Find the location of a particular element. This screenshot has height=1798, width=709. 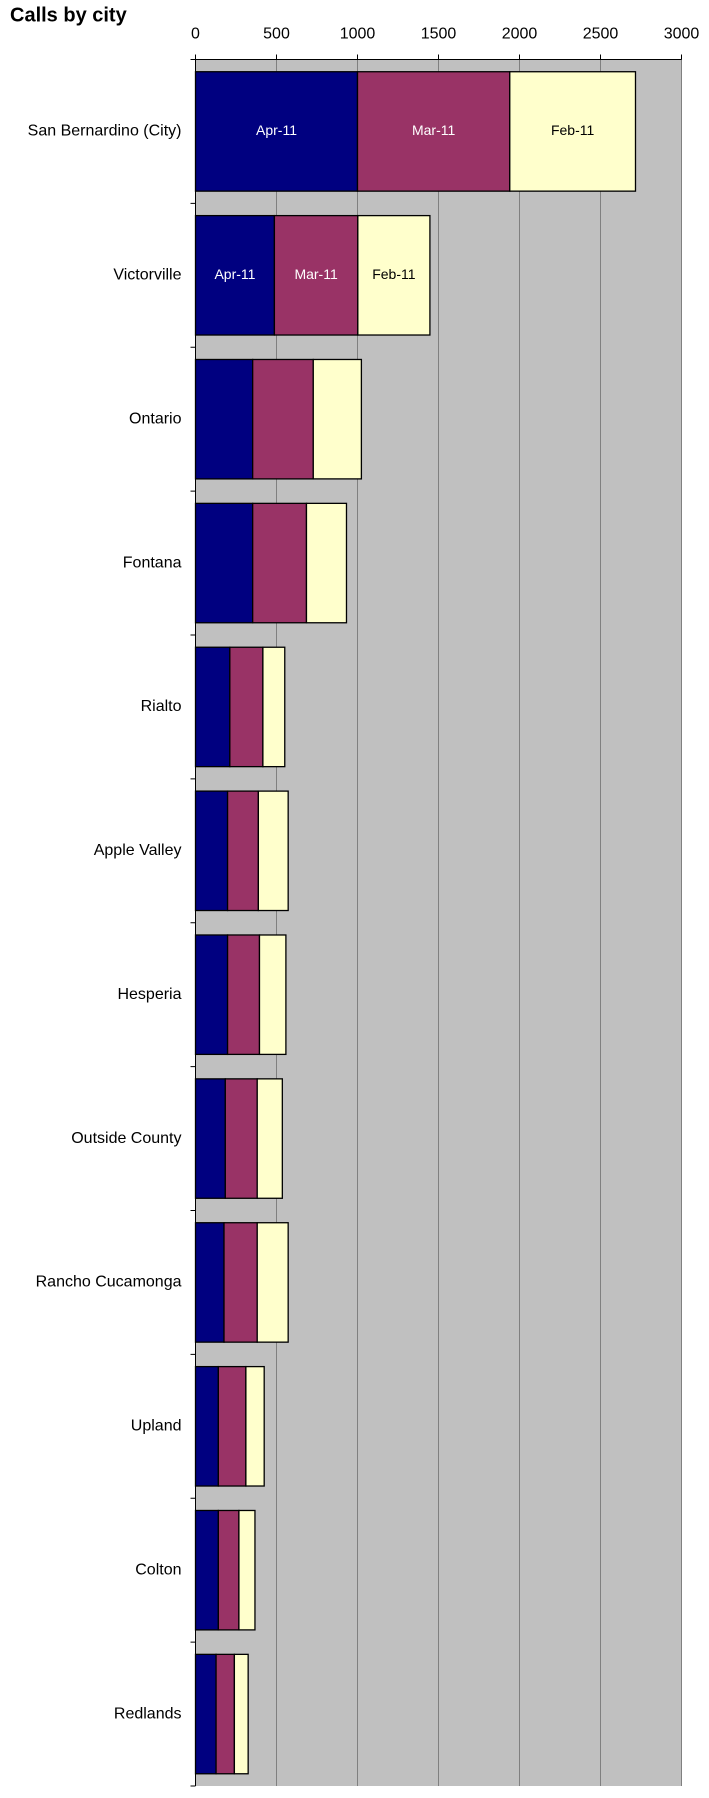

y-tick-label: Colton is located at coordinates (158, 1569).